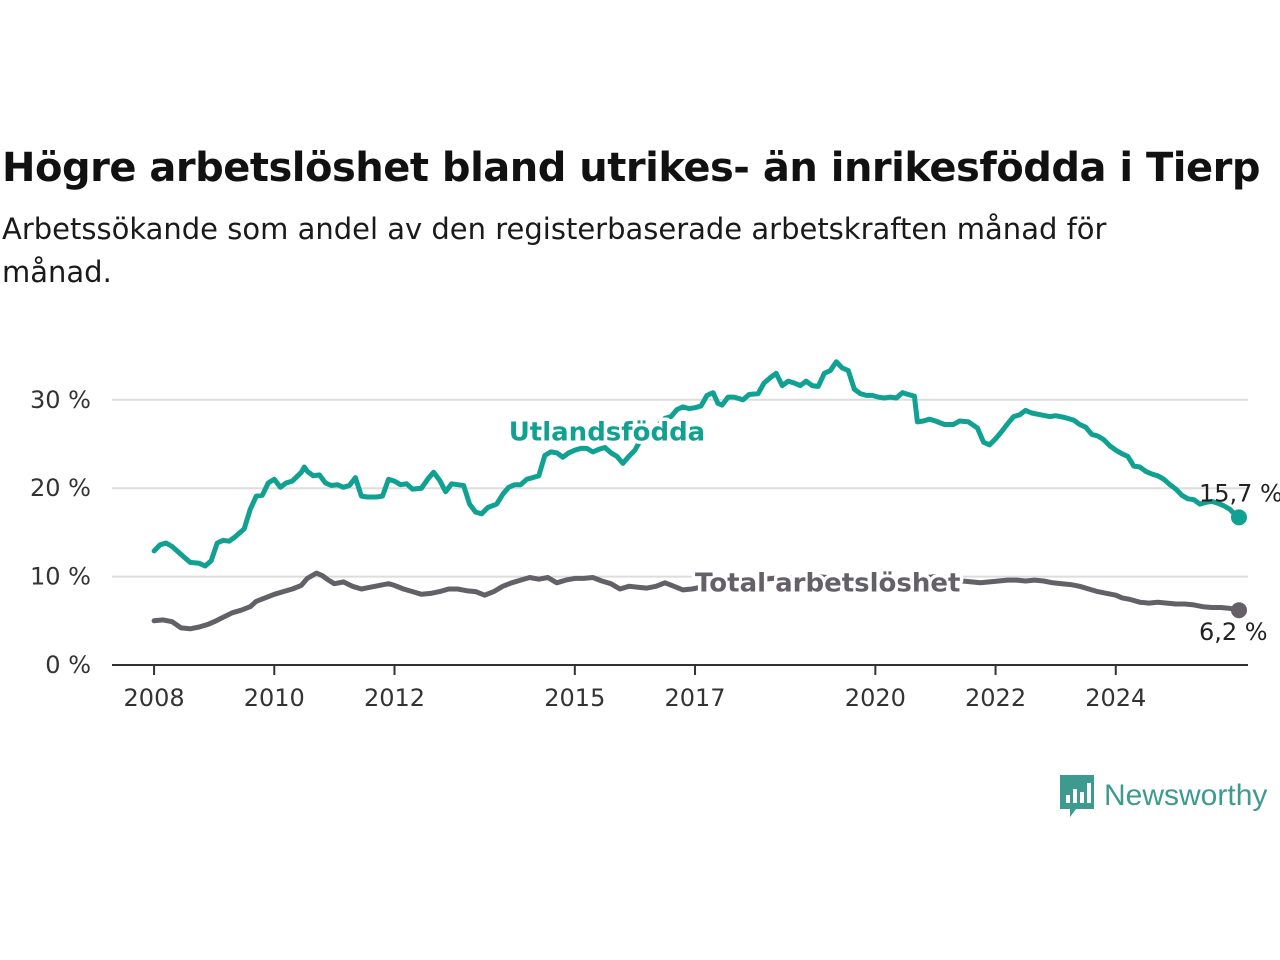 The image size is (1280, 960). What do you see at coordinates (694, 698) in the screenshot?
I see `x-tick-label: 2017` at bounding box center [694, 698].